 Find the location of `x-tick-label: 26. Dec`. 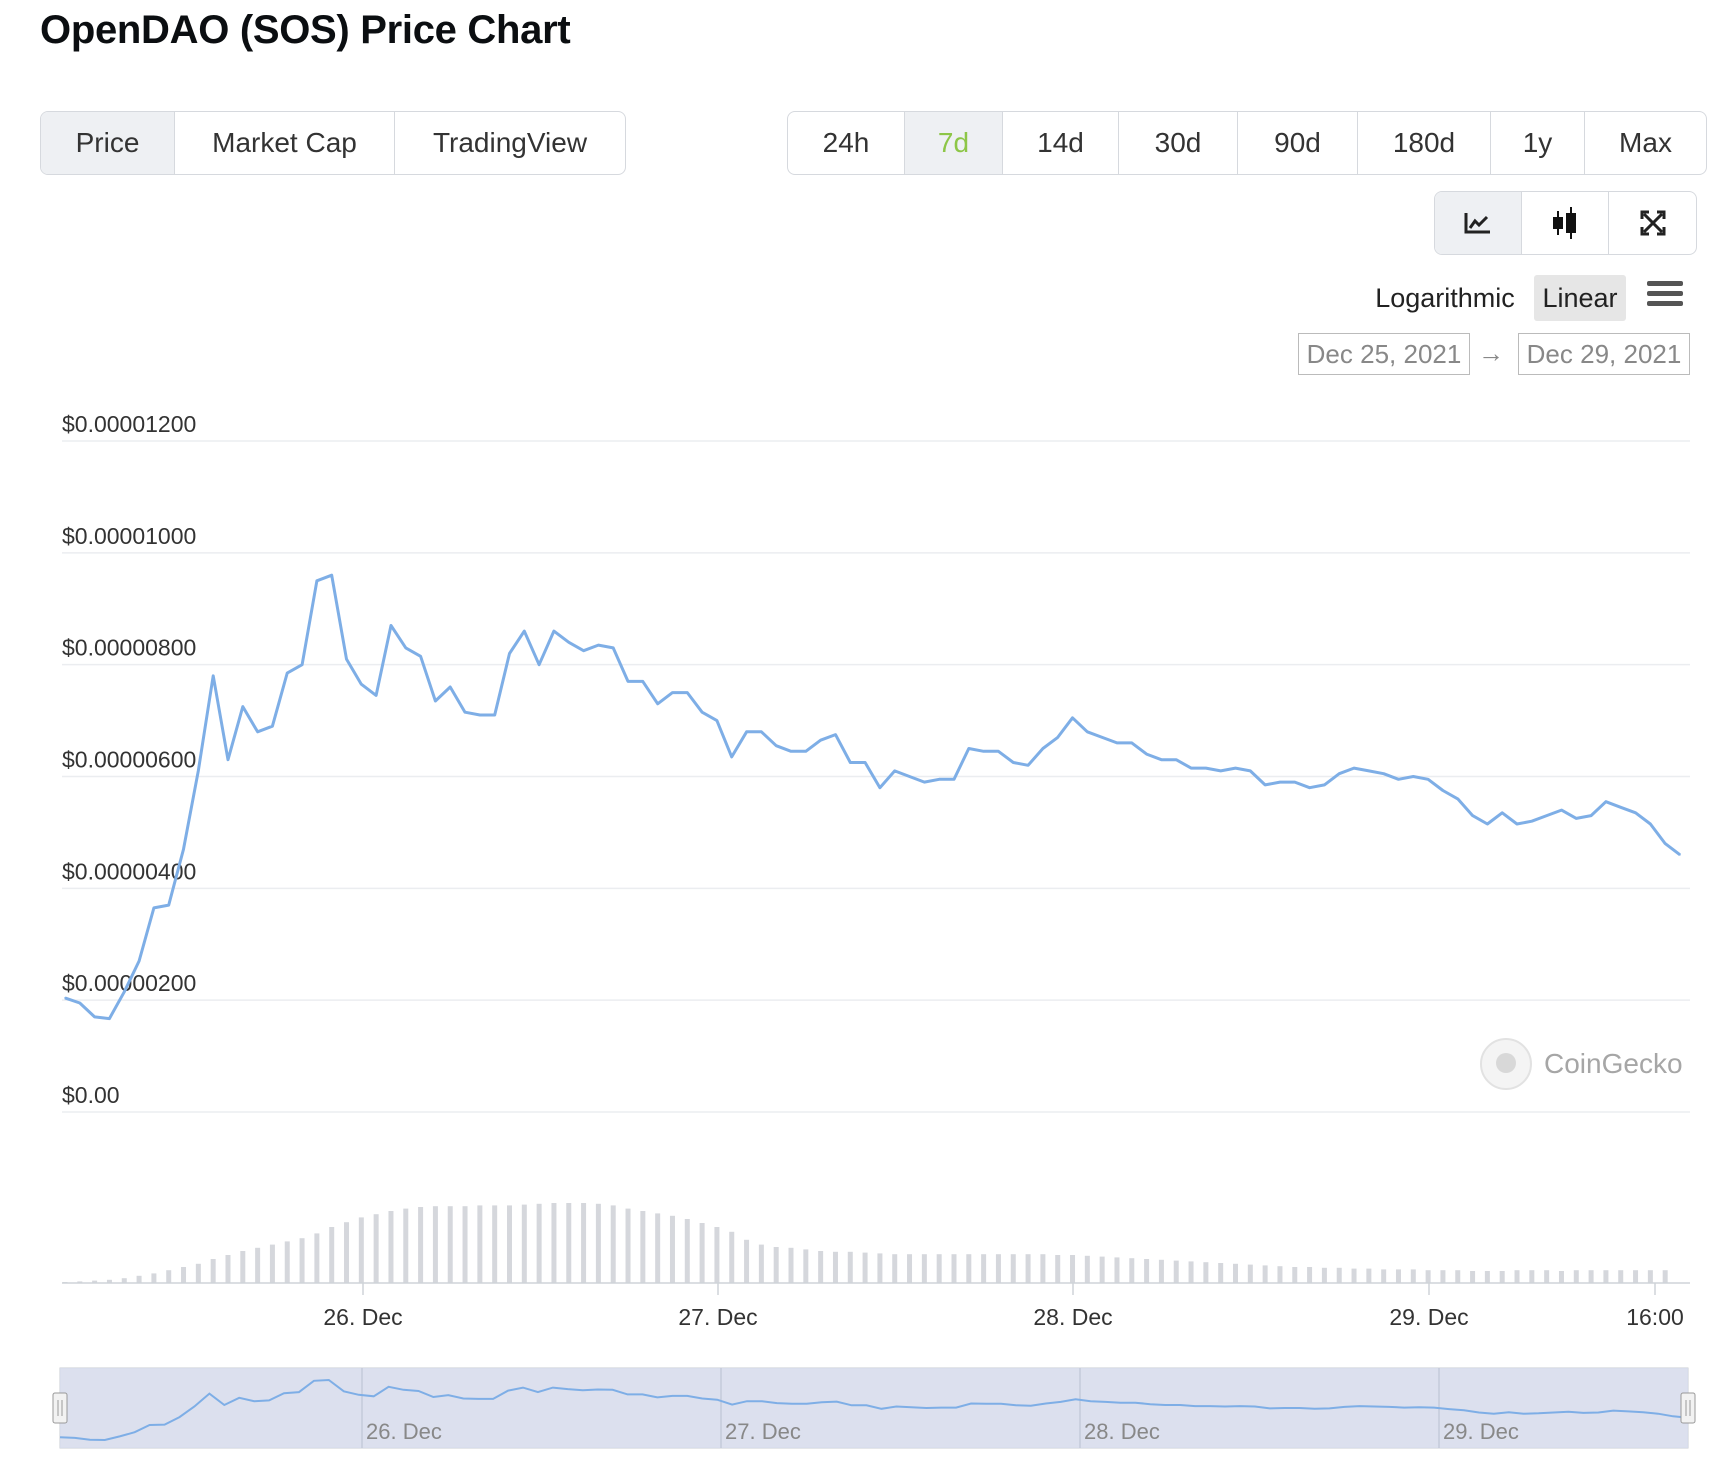

x-tick-label: 26. Dec is located at coordinates (362, 1317).